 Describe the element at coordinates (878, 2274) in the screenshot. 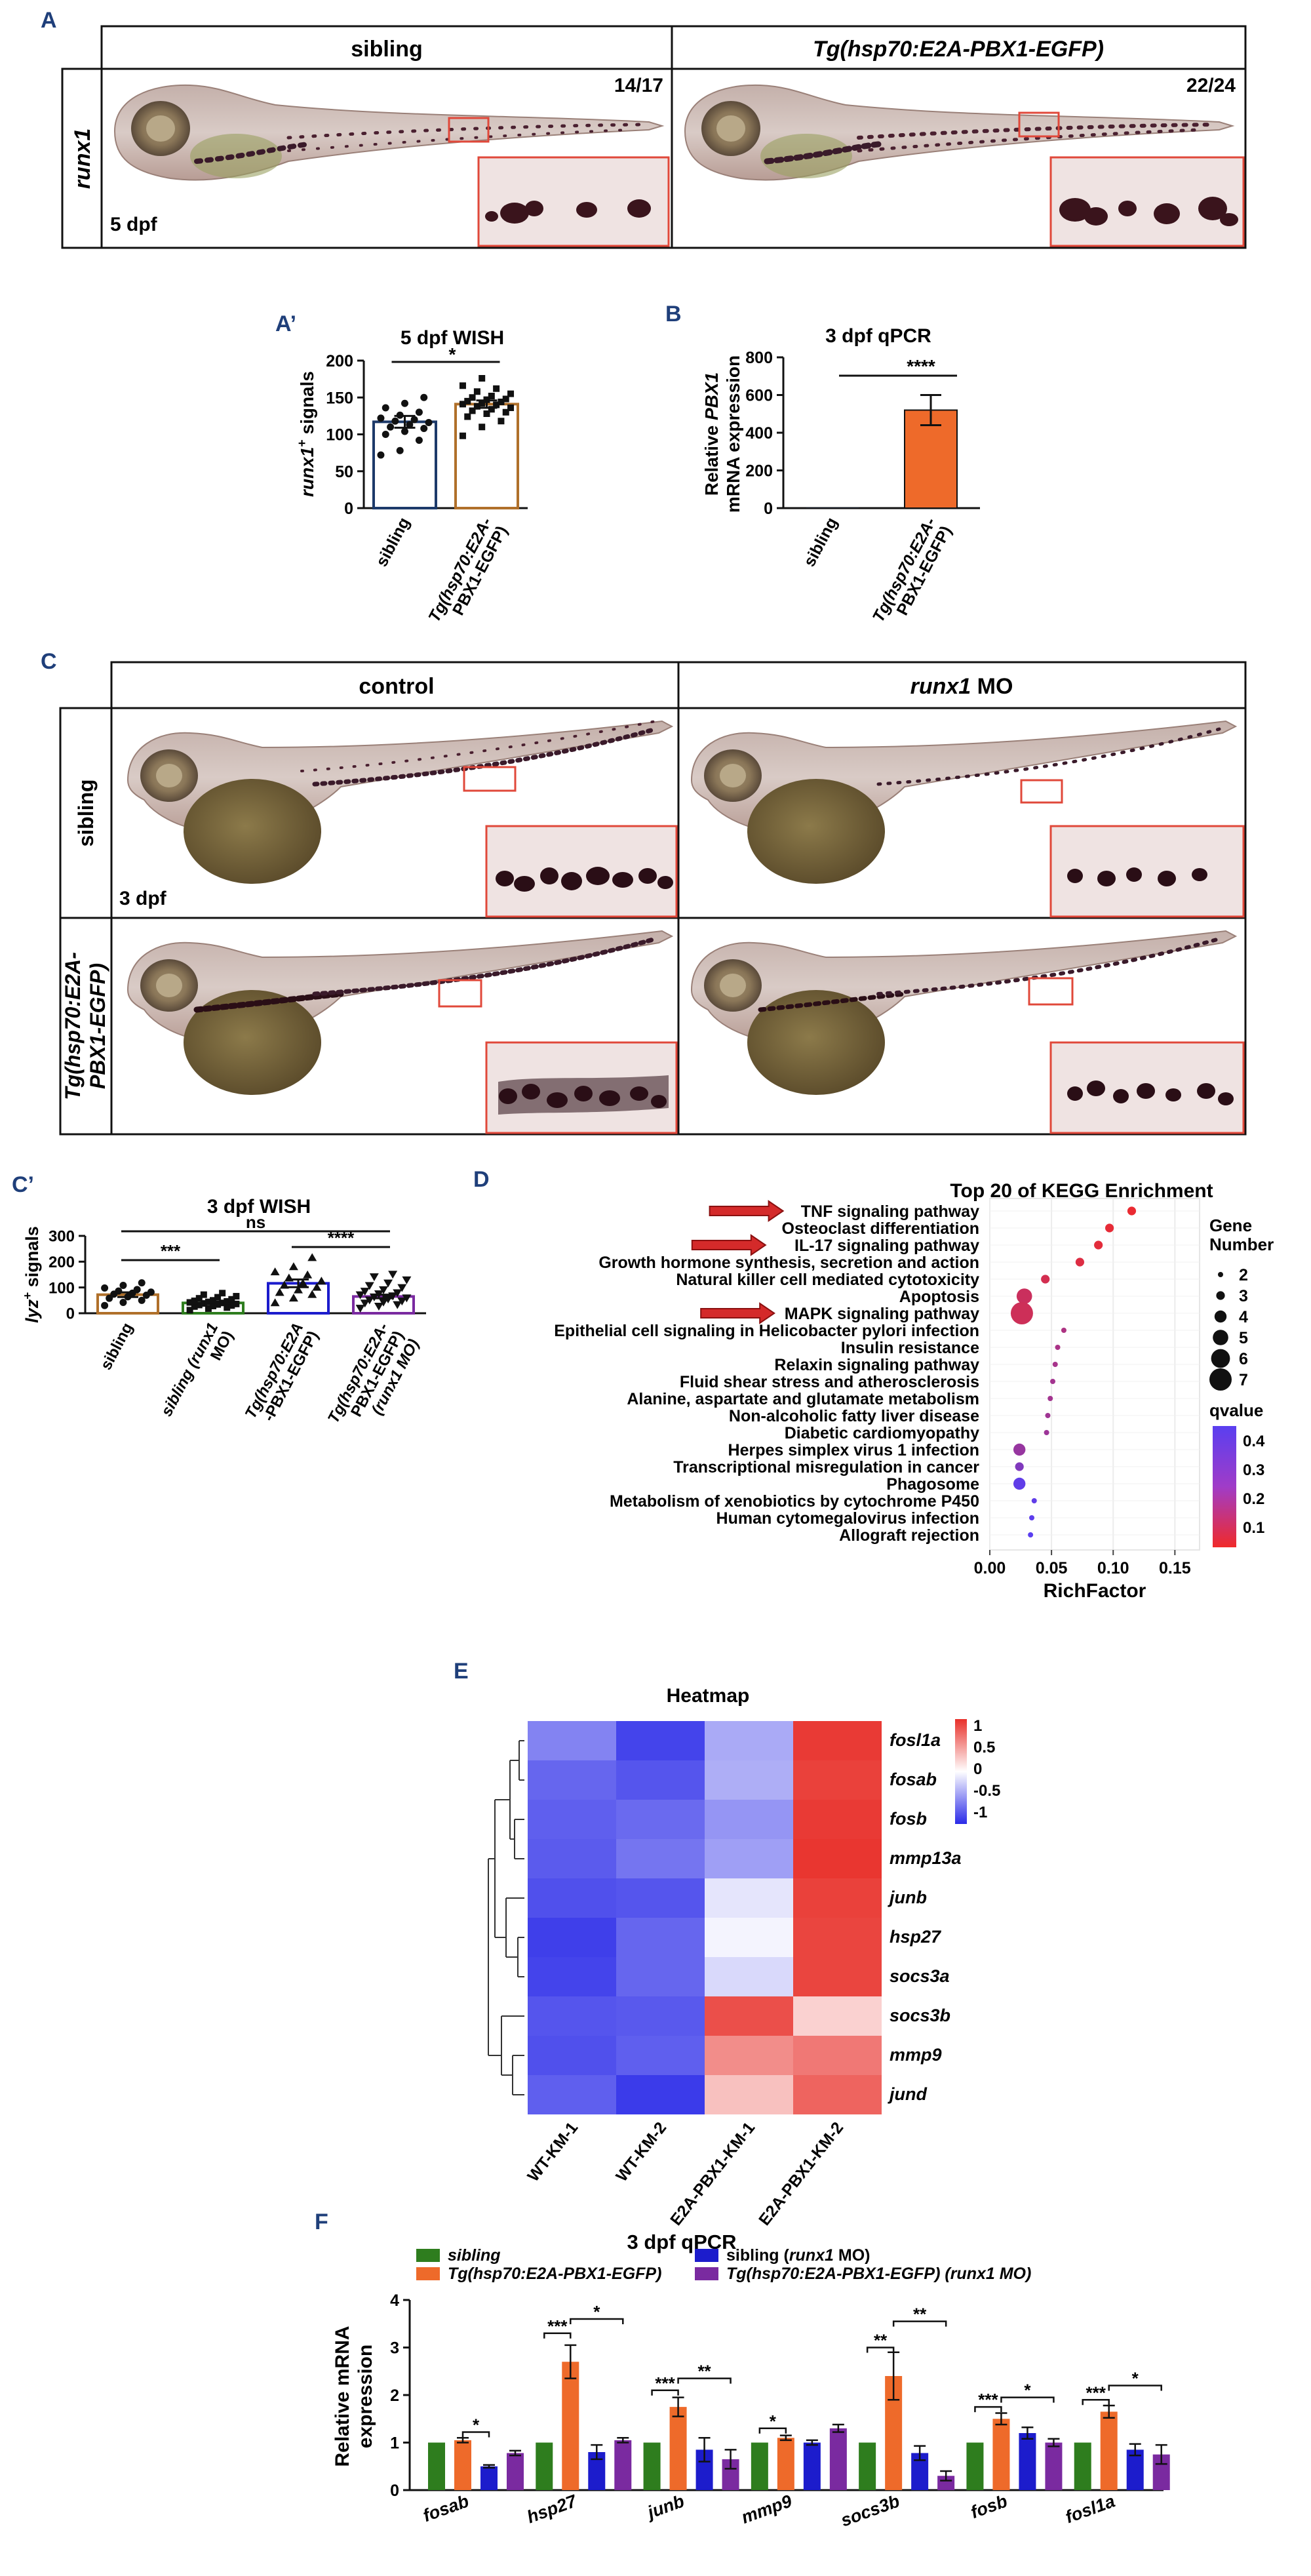

I see `legend-label: Tg(hsp70:E2A-PBX1-EGFP) (runx1 MO)` at that location.